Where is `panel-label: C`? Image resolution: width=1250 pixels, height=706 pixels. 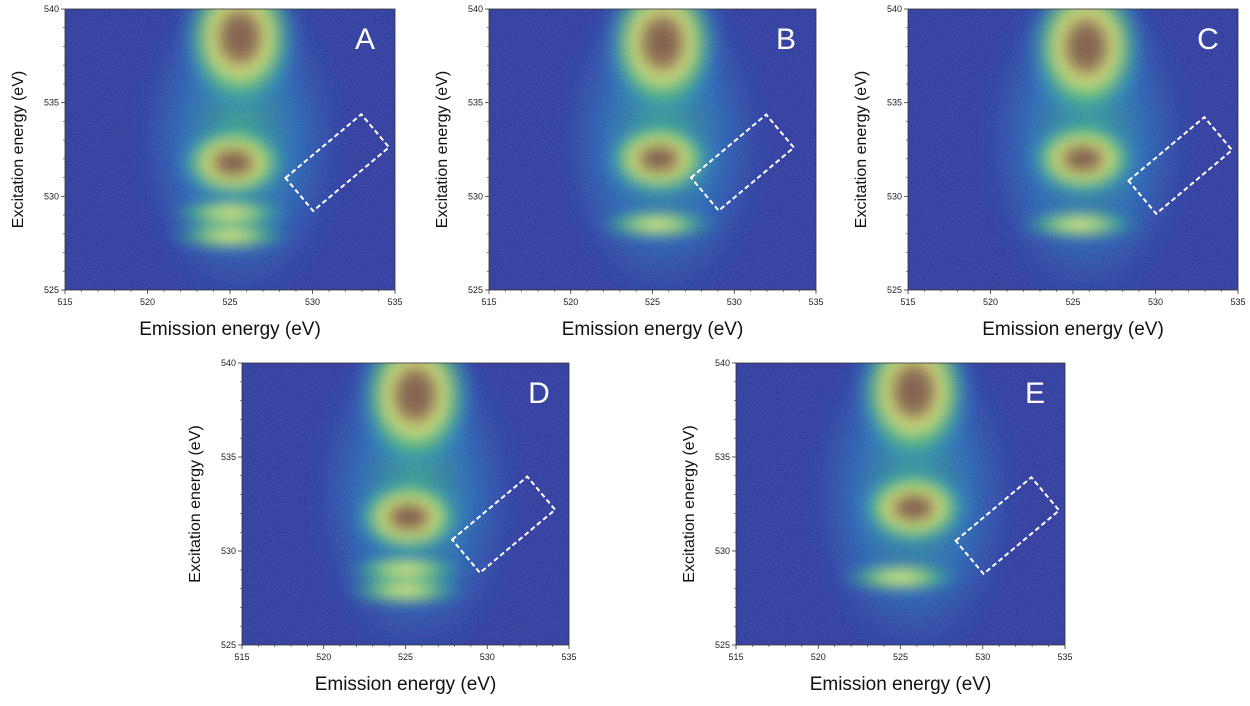 panel-label: C is located at coordinates (1208, 39).